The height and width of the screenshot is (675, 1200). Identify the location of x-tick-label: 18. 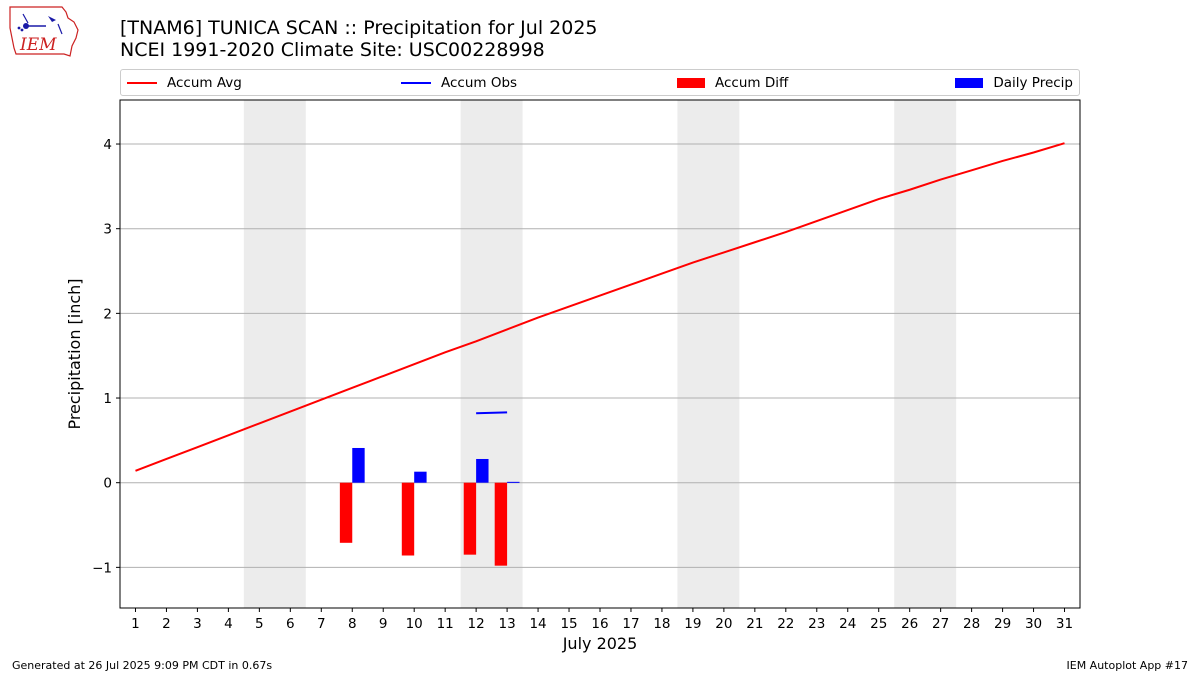
(661, 624).